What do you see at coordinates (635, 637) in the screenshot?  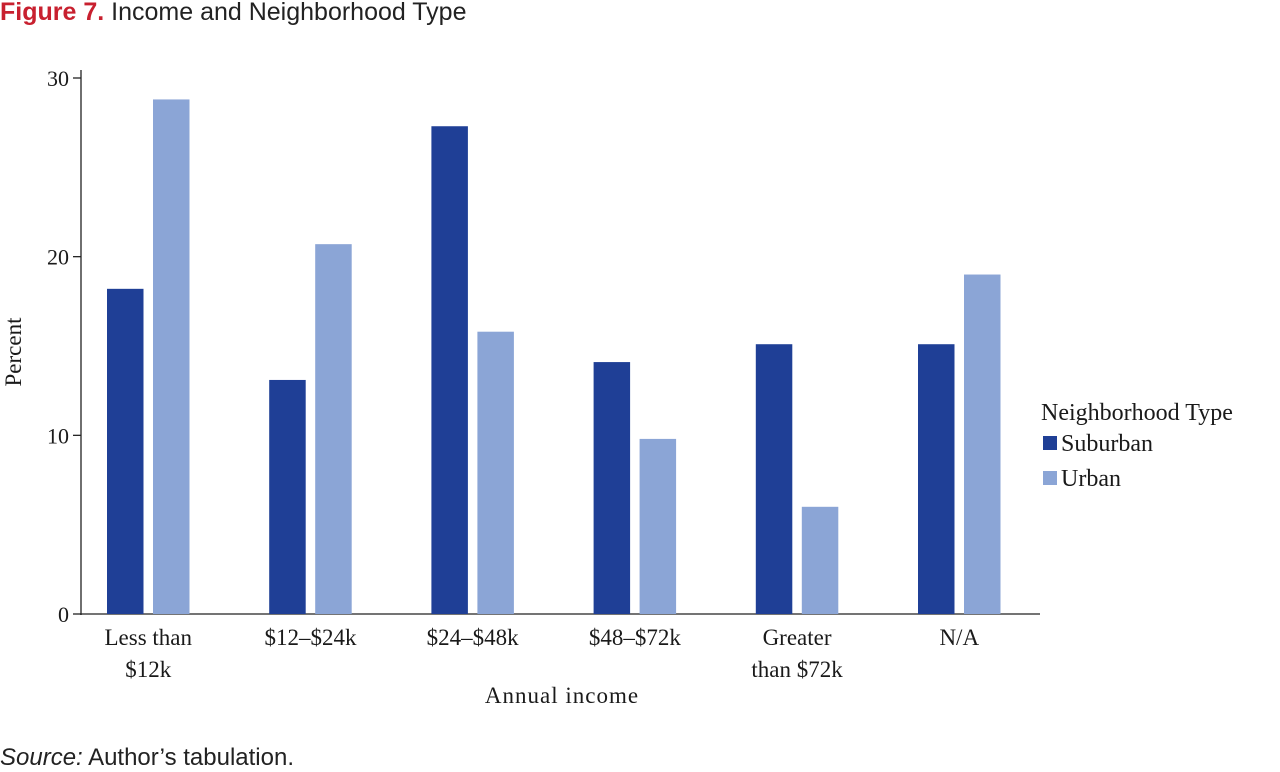 I see `x-tick-label: $48–$72k` at bounding box center [635, 637].